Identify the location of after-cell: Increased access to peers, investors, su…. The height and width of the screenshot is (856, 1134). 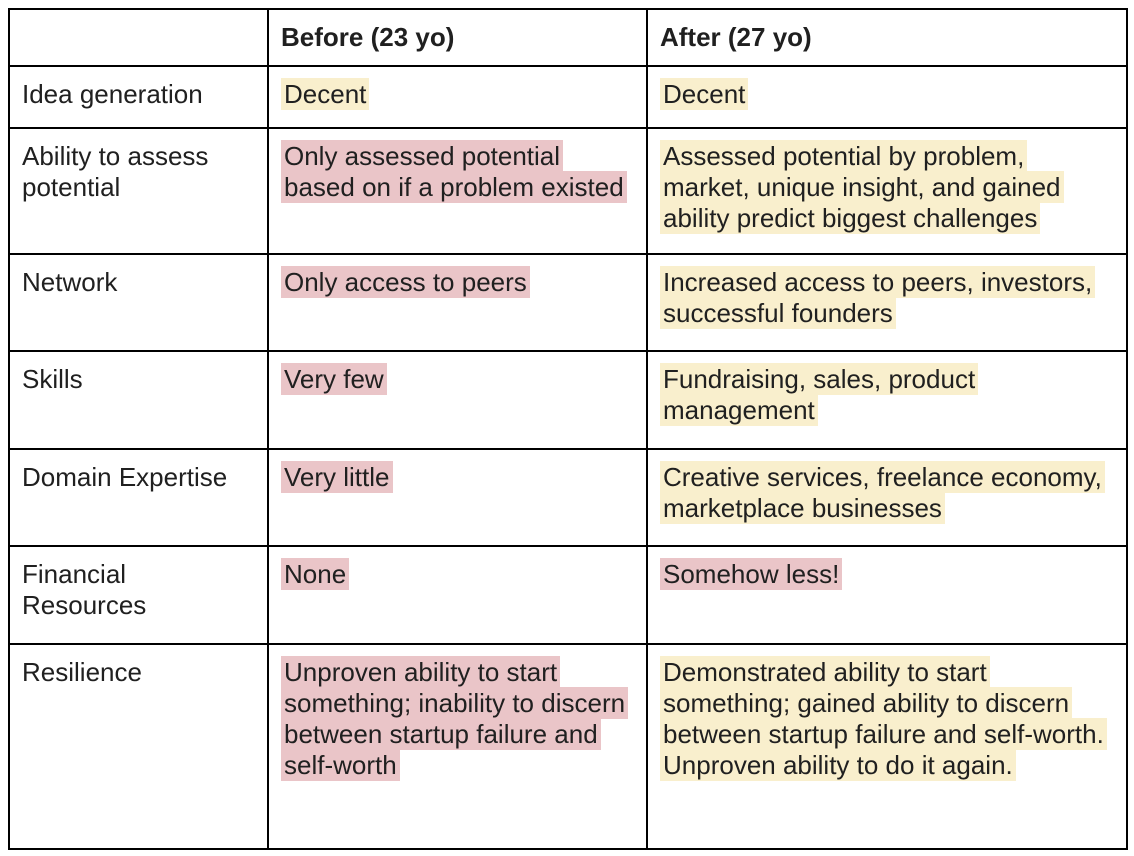
(887, 302).